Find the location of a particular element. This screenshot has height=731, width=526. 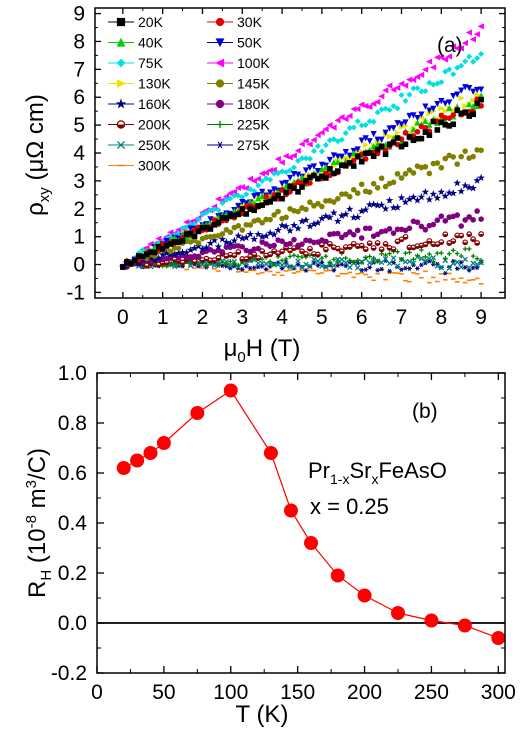

panel-a-ylabel: ρxy (μΩ cm) is located at coordinates (37, 155).